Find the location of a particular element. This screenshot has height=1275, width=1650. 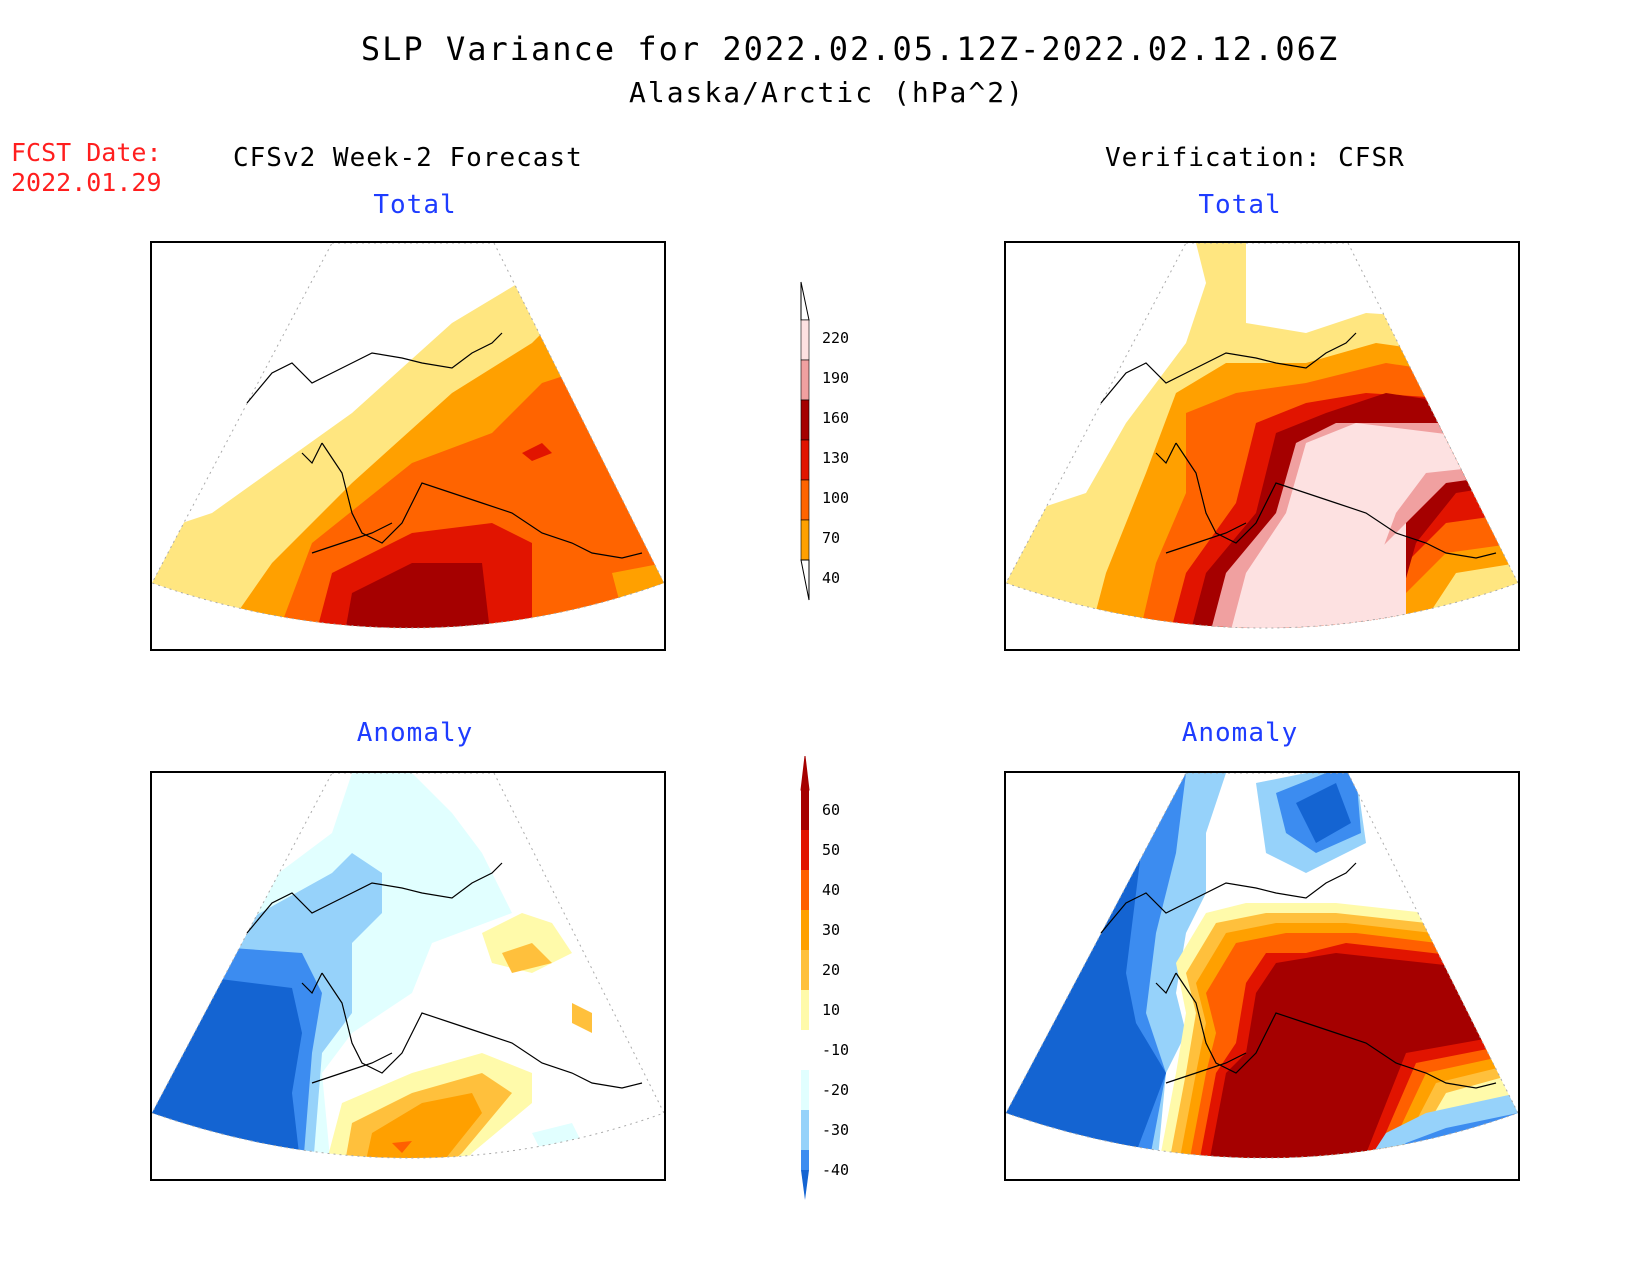

anomaly-tick-minus10: -10 is located at coordinates (836, 1050).